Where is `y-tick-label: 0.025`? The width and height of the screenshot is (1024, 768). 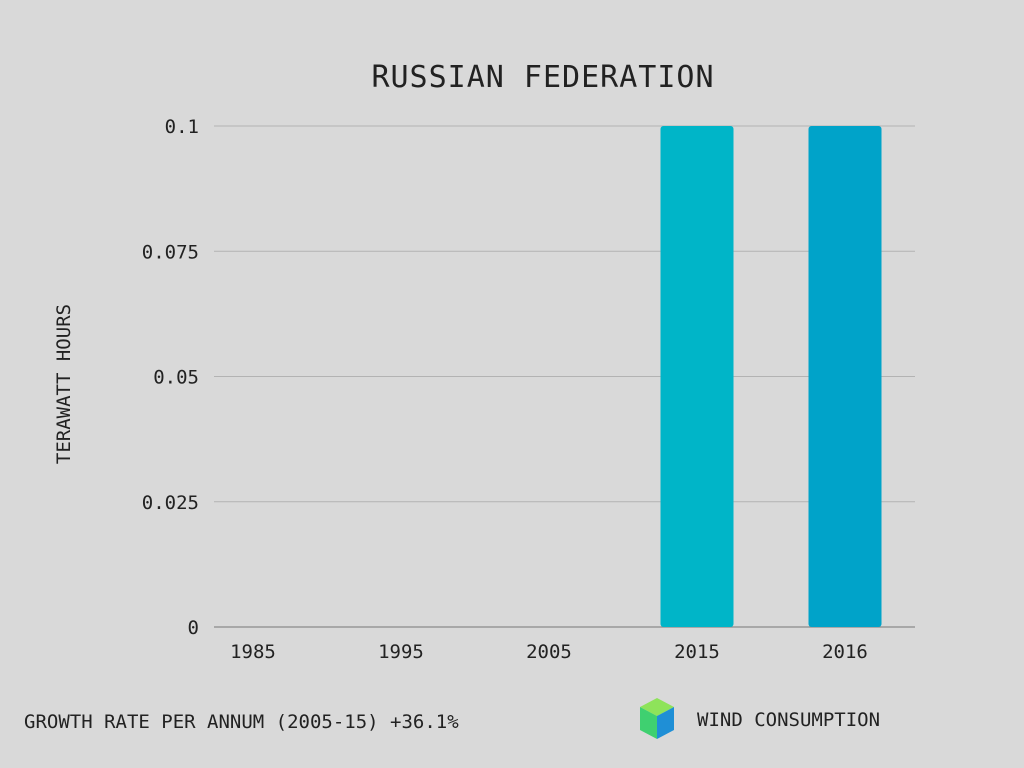
y-tick-label: 0.025 is located at coordinates (170, 503).